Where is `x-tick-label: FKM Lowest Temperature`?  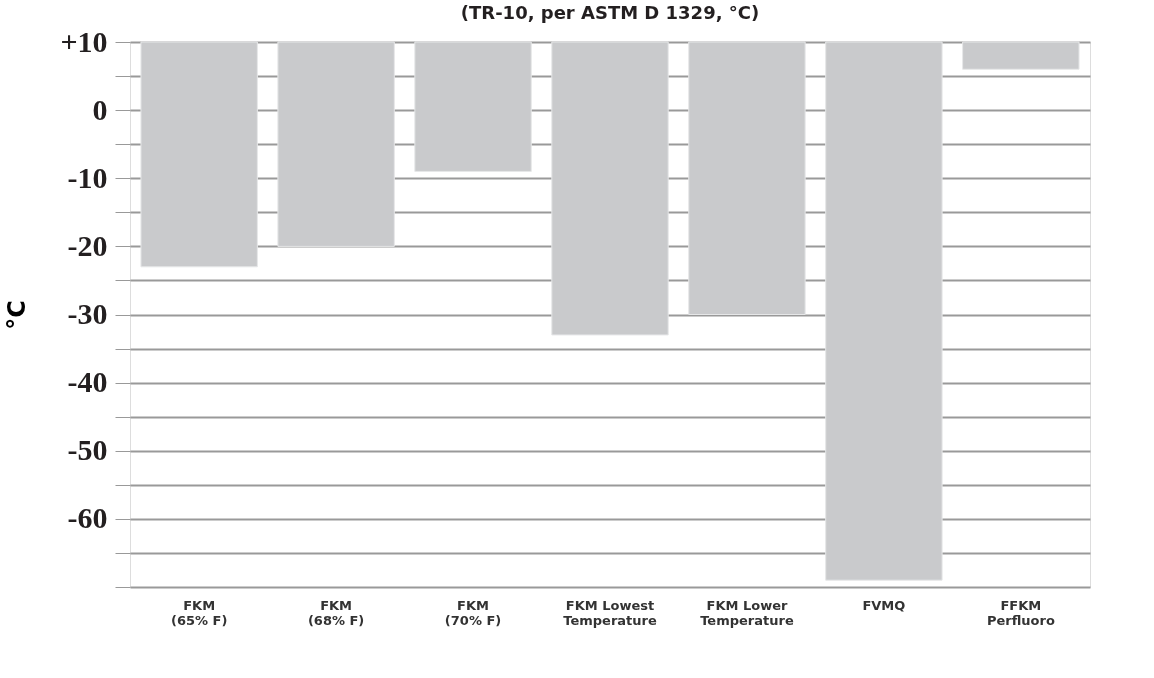
x-tick-label: FKM Lowest Temperature is located at coordinates (610, 612).